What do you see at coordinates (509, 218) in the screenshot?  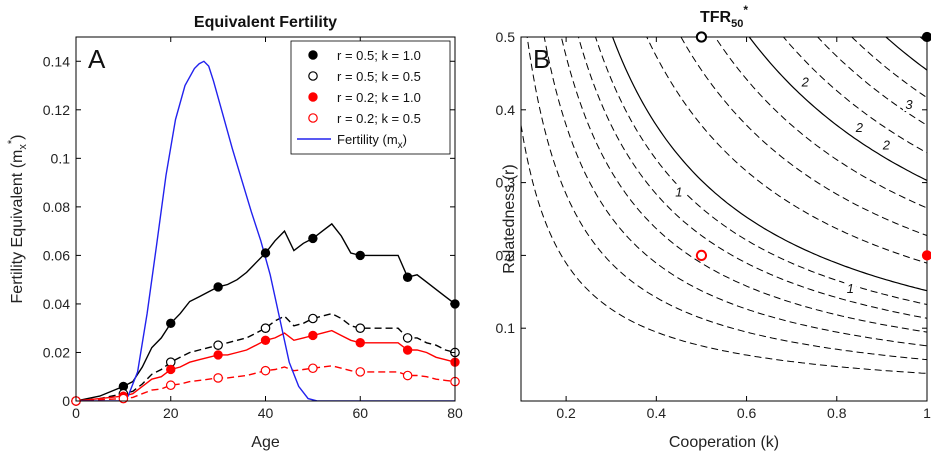 I see `panel-b-ylabel: Relatedness (r)` at bounding box center [509, 218].